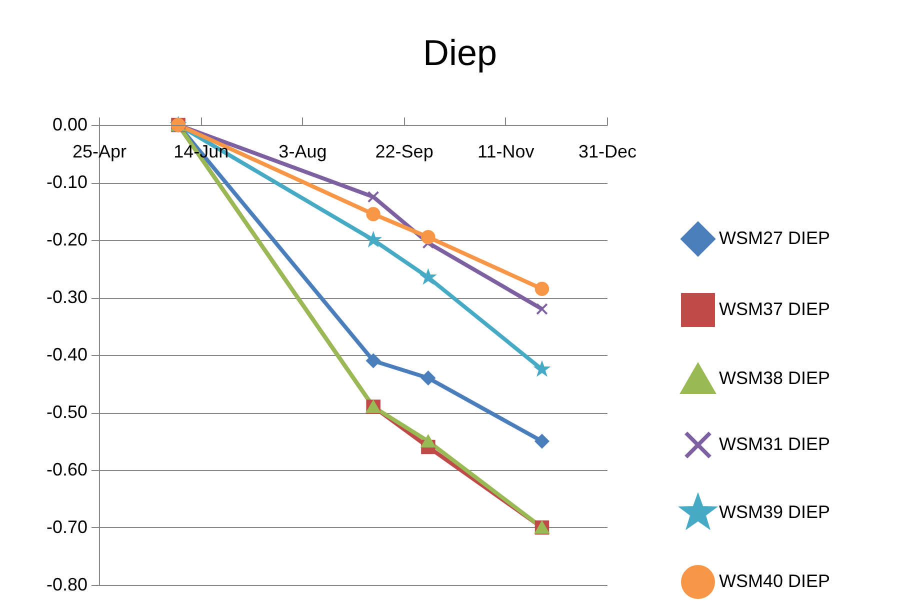 This screenshot has width=903, height=609. I want to click on legend-label: WSM39 DIEP, so click(774, 512).